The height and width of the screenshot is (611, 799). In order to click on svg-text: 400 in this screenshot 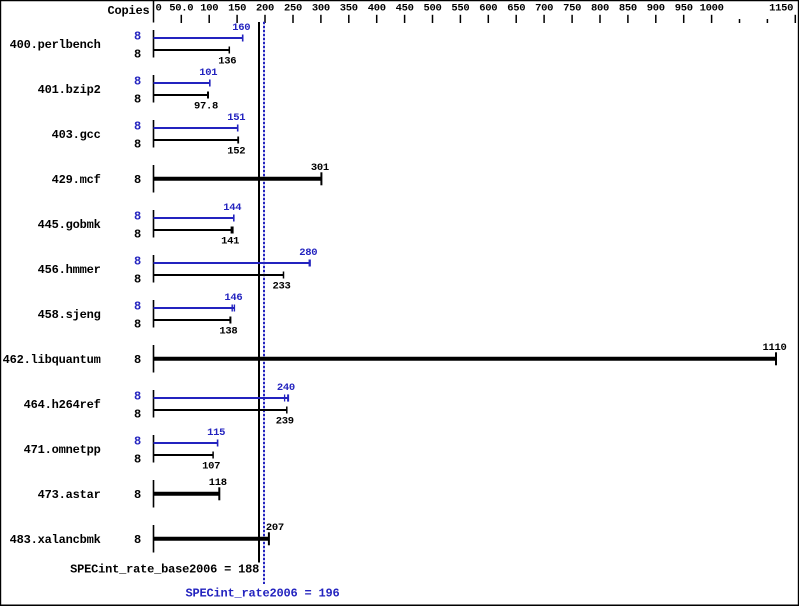, I will do `click(377, 9)`.